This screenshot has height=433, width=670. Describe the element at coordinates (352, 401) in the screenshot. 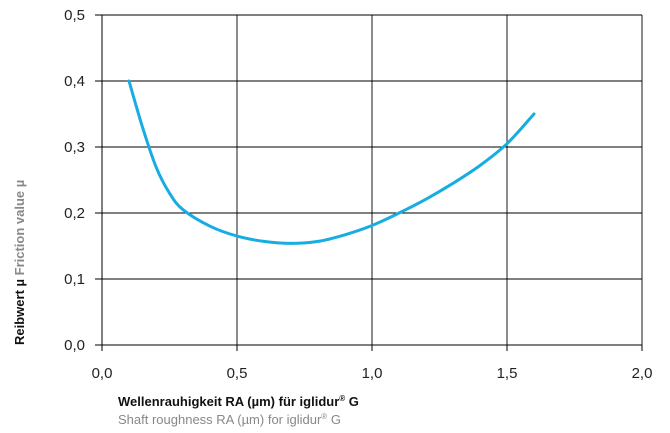

I see `x-axis-label-primary-suffix: G` at that location.